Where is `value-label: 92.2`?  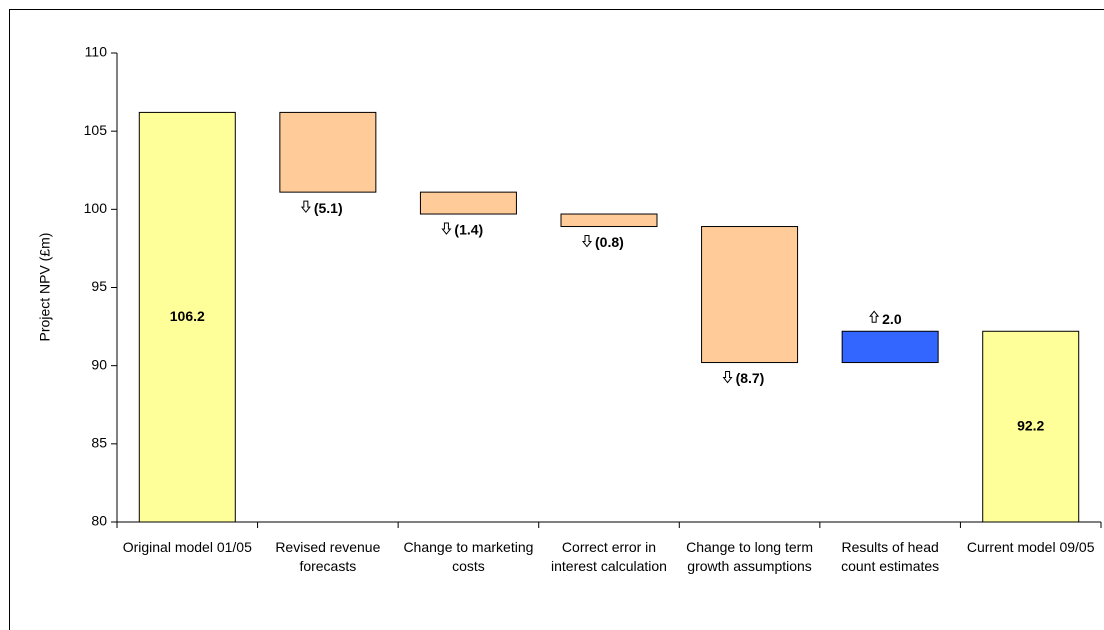
value-label: 92.2 is located at coordinates (1030, 425).